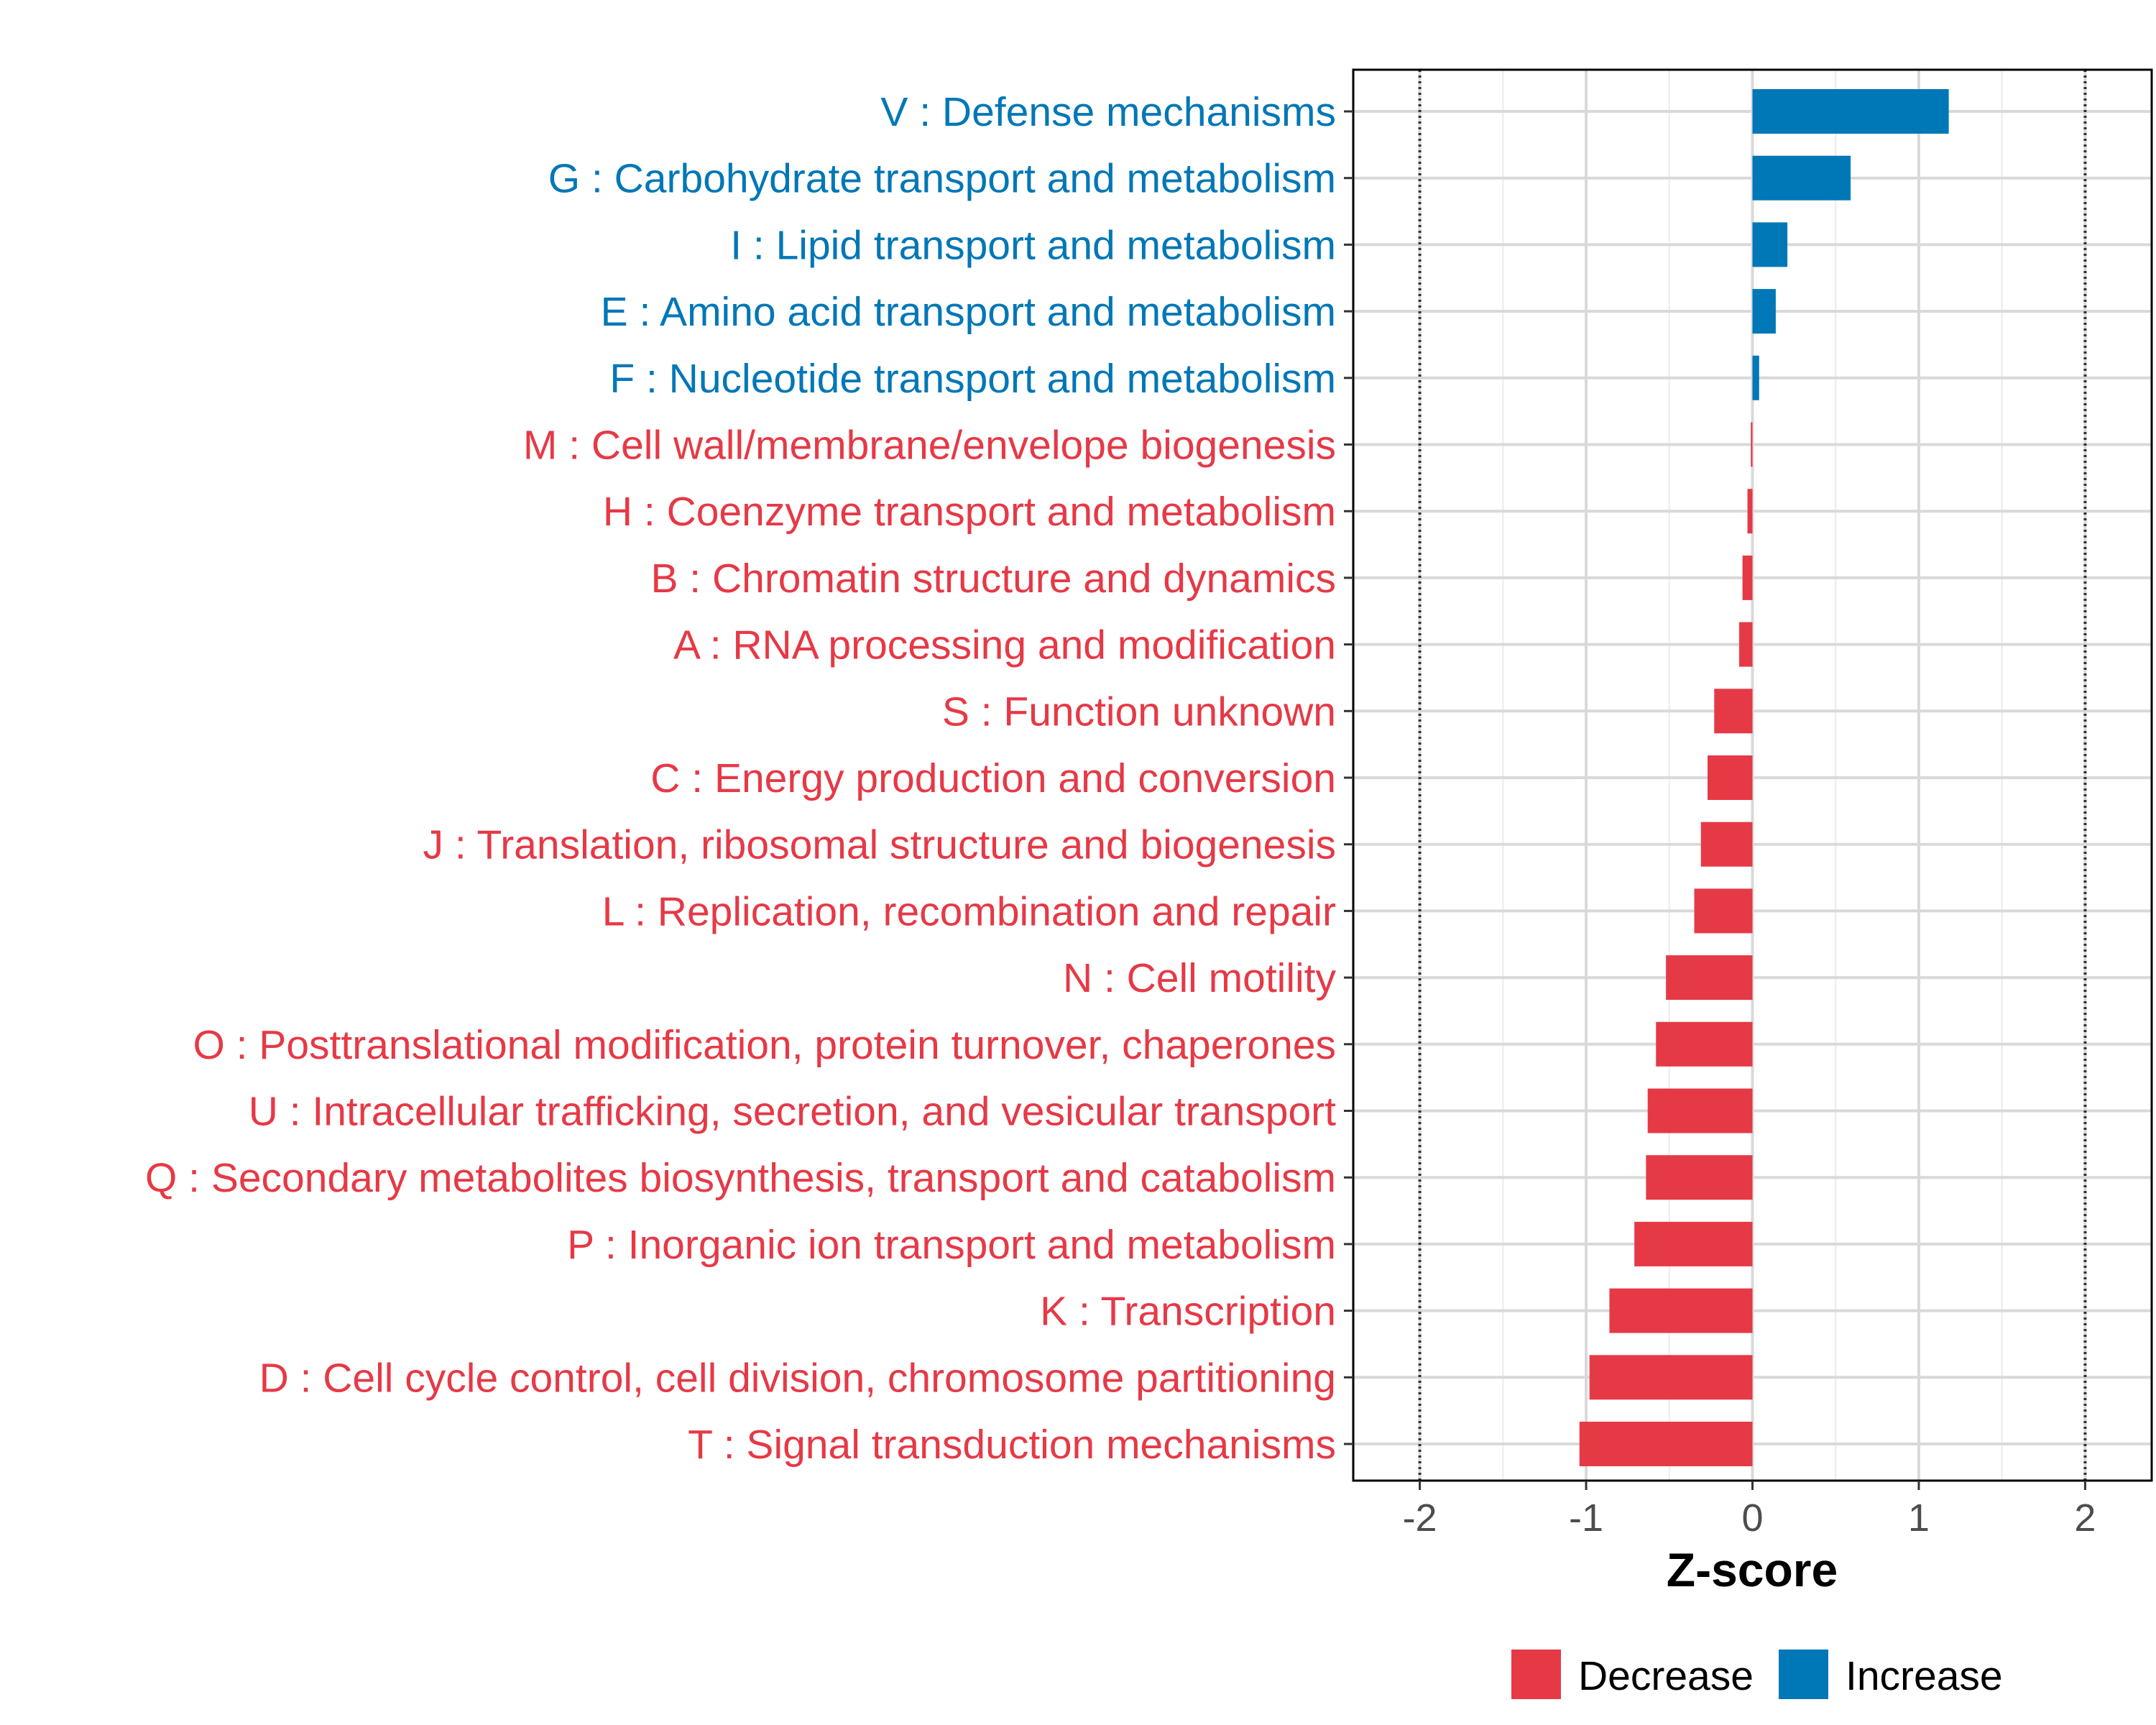  Describe the element at coordinates (1925, 1676) in the screenshot. I see `legend-label-increase: Increase` at that location.